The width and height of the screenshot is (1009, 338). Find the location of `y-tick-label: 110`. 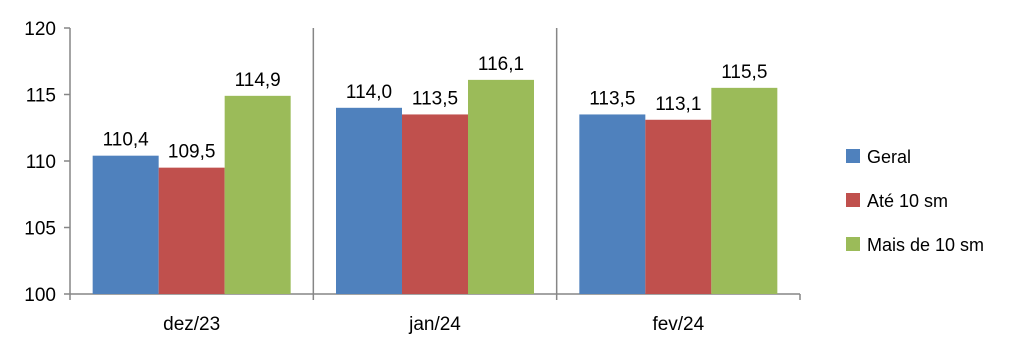

y-tick-label: 110 is located at coordinates (41, 162).